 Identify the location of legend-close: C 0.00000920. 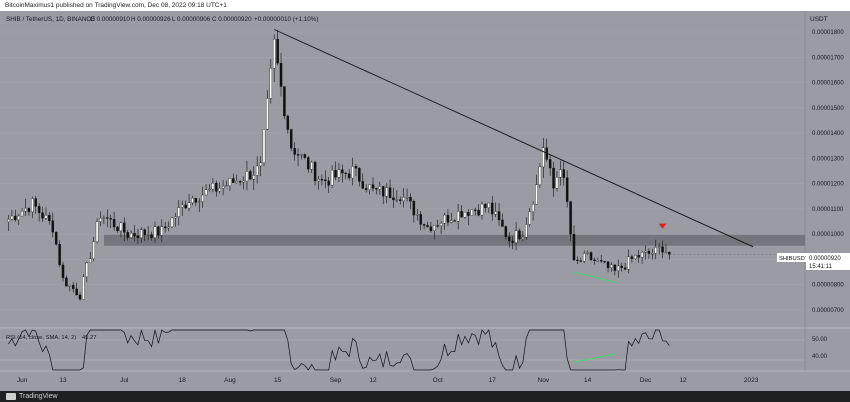
(232, 19).